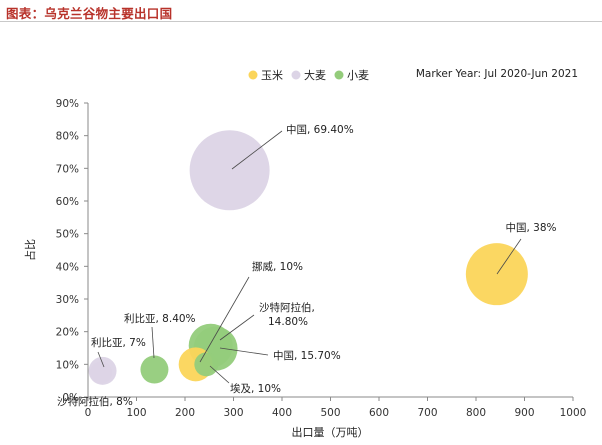  What do you see at coordinates (277, 266) in the screenshot?
I see `data-label: 挪威, 10%` at bounding box center [277, 266].